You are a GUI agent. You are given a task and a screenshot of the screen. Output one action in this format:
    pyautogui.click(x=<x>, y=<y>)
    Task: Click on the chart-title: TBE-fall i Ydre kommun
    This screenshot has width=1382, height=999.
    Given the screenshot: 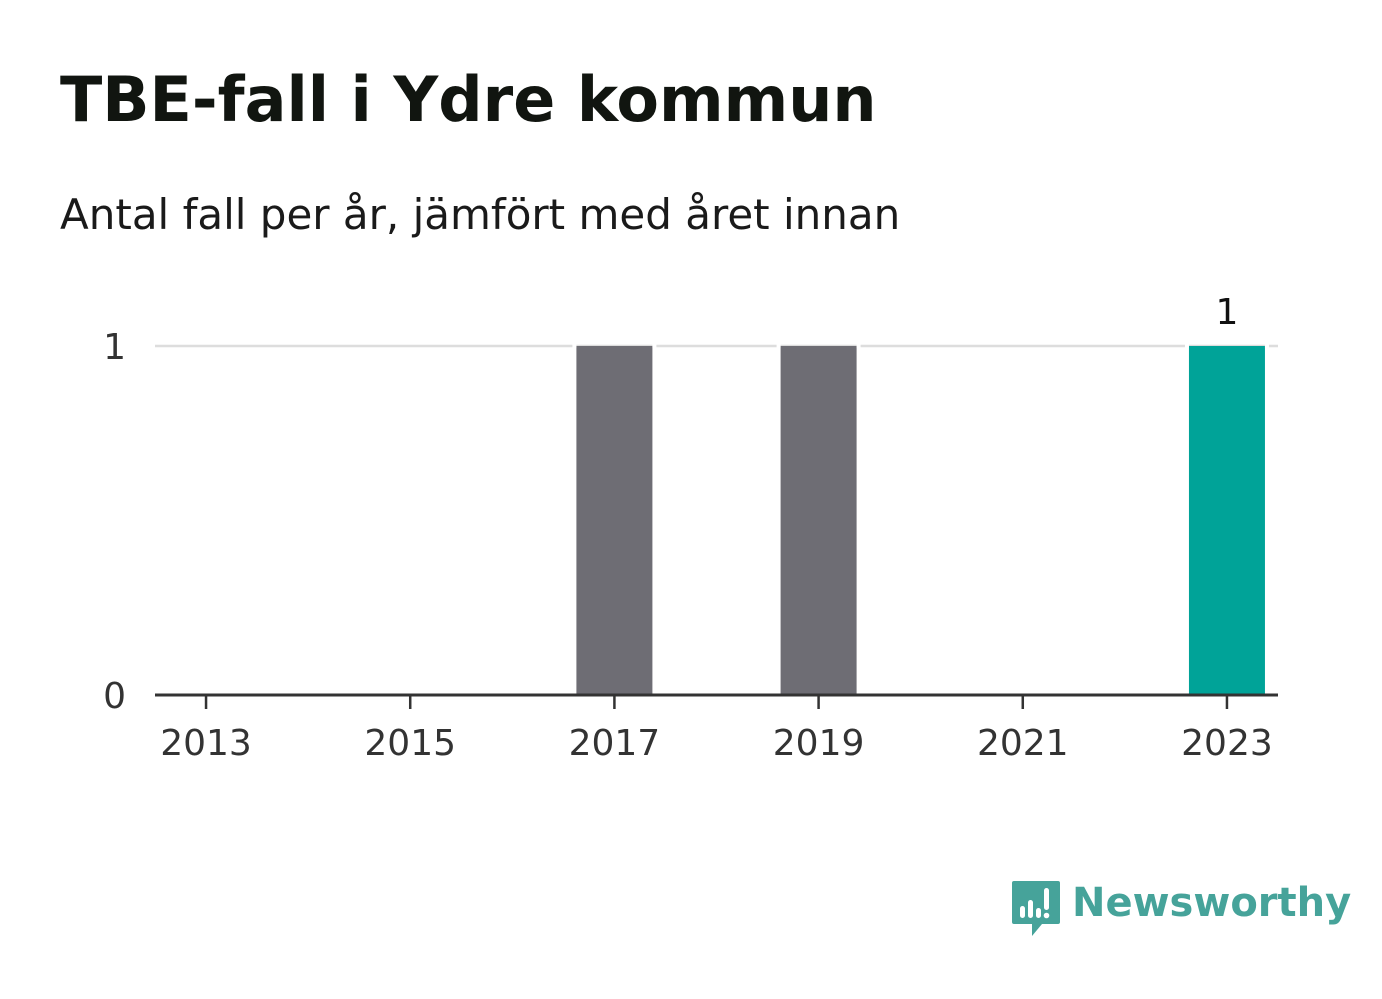 What is the action you would take?
    pyautogui.click(x=468, y=99)
    